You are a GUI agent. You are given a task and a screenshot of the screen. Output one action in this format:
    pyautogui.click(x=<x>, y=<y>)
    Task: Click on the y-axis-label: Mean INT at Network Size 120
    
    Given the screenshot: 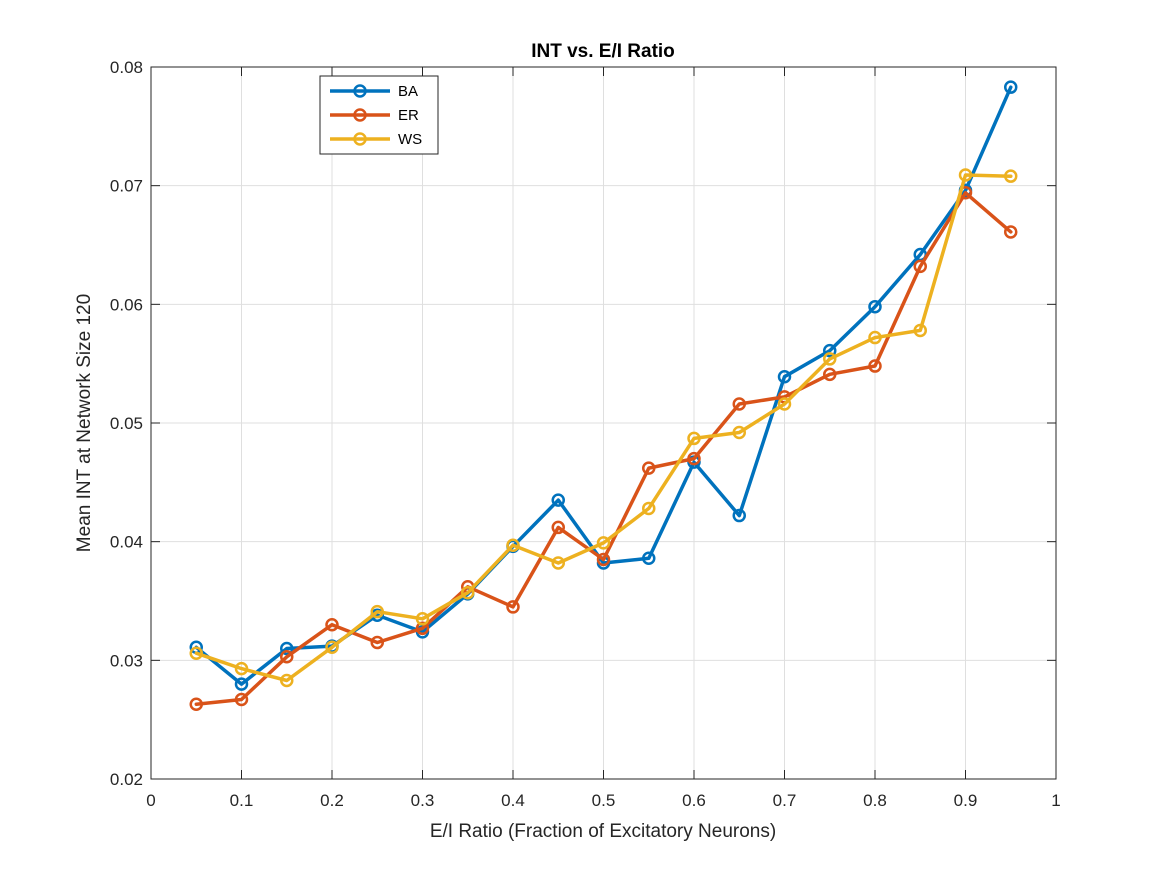 What is the action you would take?
    pyautogui.click(x=84, y=423)
    